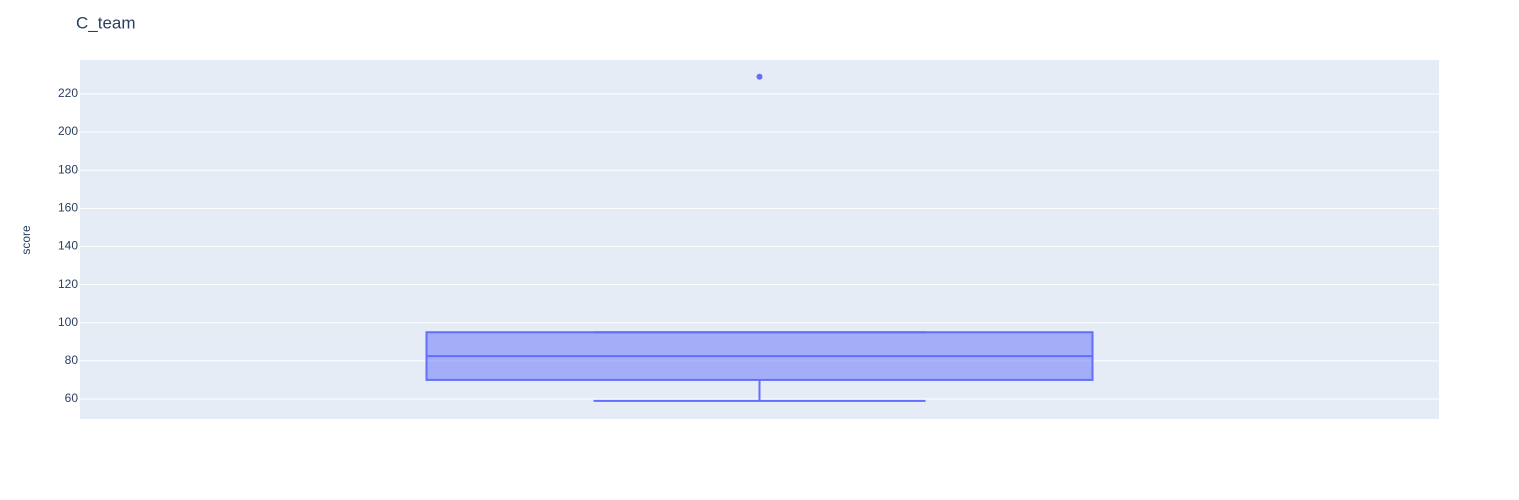  What do you see at coordinates (72, 398) in the screenshot?
I see `y-tick-label: 60` at bounding box center [72, 398].